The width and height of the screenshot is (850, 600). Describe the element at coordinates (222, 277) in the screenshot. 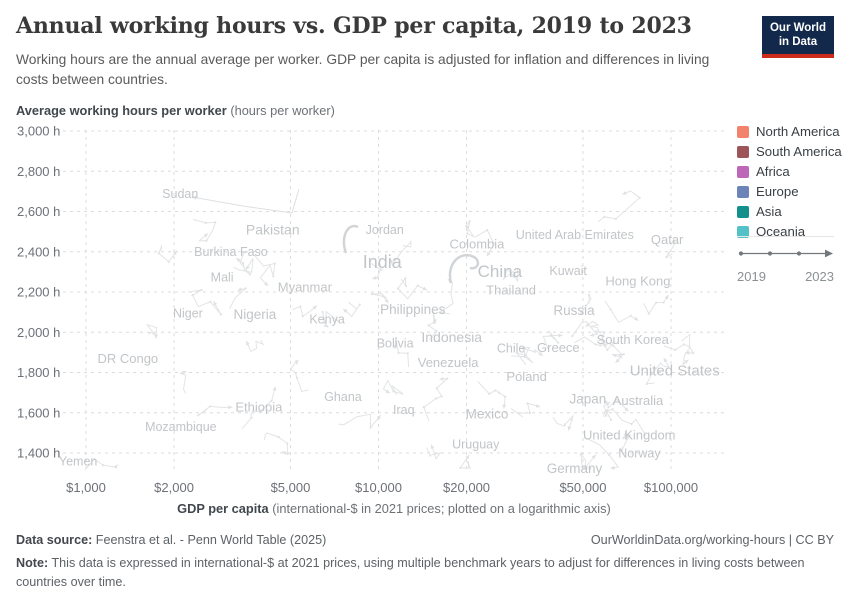

I see `country-label-mali: Mali` at that location.